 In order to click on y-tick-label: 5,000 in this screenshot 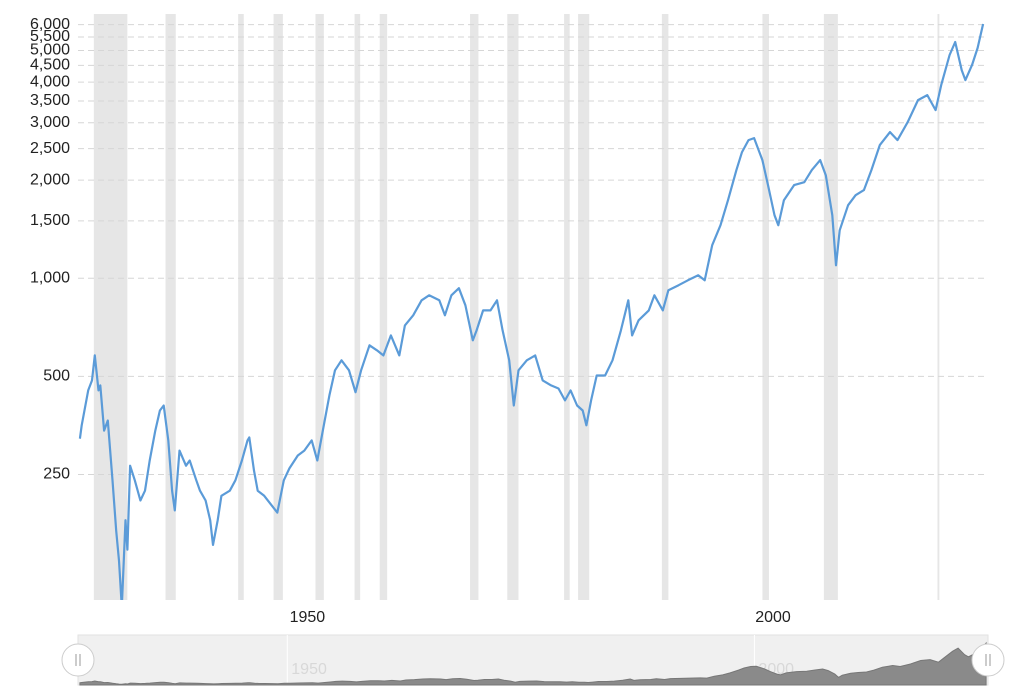, I will do `click(50, 50)`.